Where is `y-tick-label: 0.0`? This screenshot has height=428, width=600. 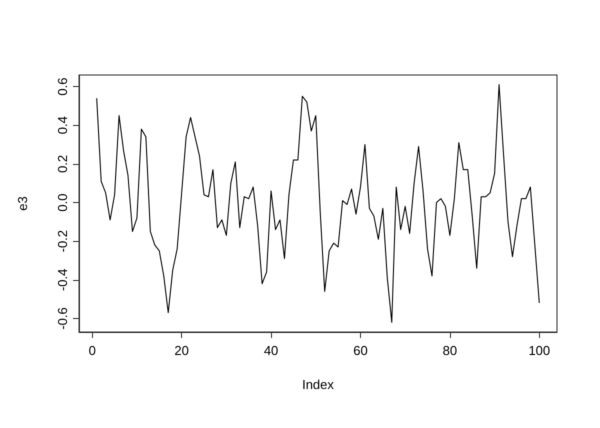
y-tick-label: 0.0 is located at coordinates (62, 202).